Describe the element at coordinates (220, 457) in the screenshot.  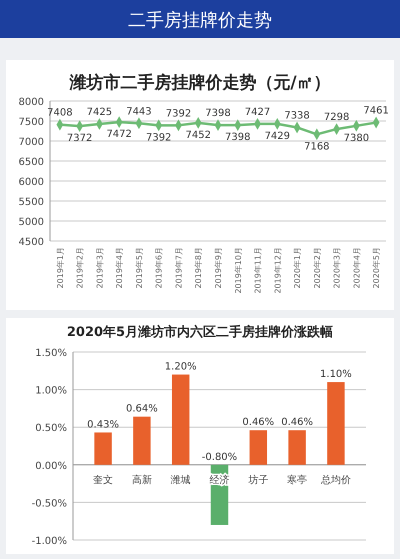
I see `data-label: -0.80%` at that location.